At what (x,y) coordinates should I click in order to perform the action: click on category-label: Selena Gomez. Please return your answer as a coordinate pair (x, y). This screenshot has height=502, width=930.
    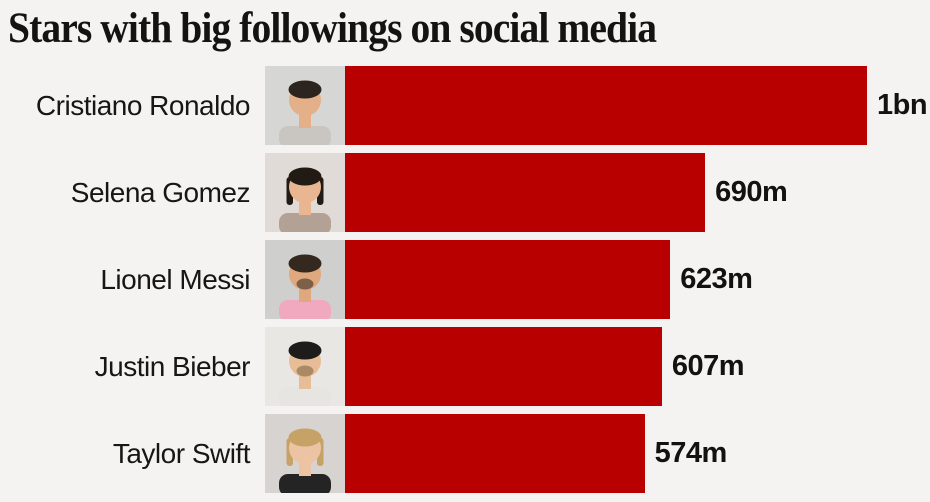
    Looking at the image, I should click on (160, 192).